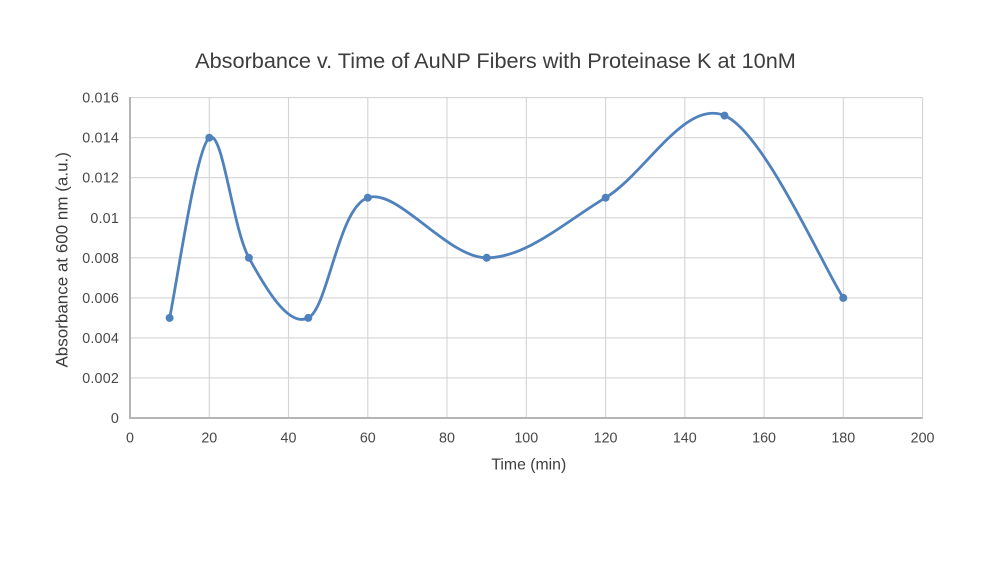  Describe the element at coordinates (100, 139) in the screenshot. I see `svg-text: 0.014` at that location.